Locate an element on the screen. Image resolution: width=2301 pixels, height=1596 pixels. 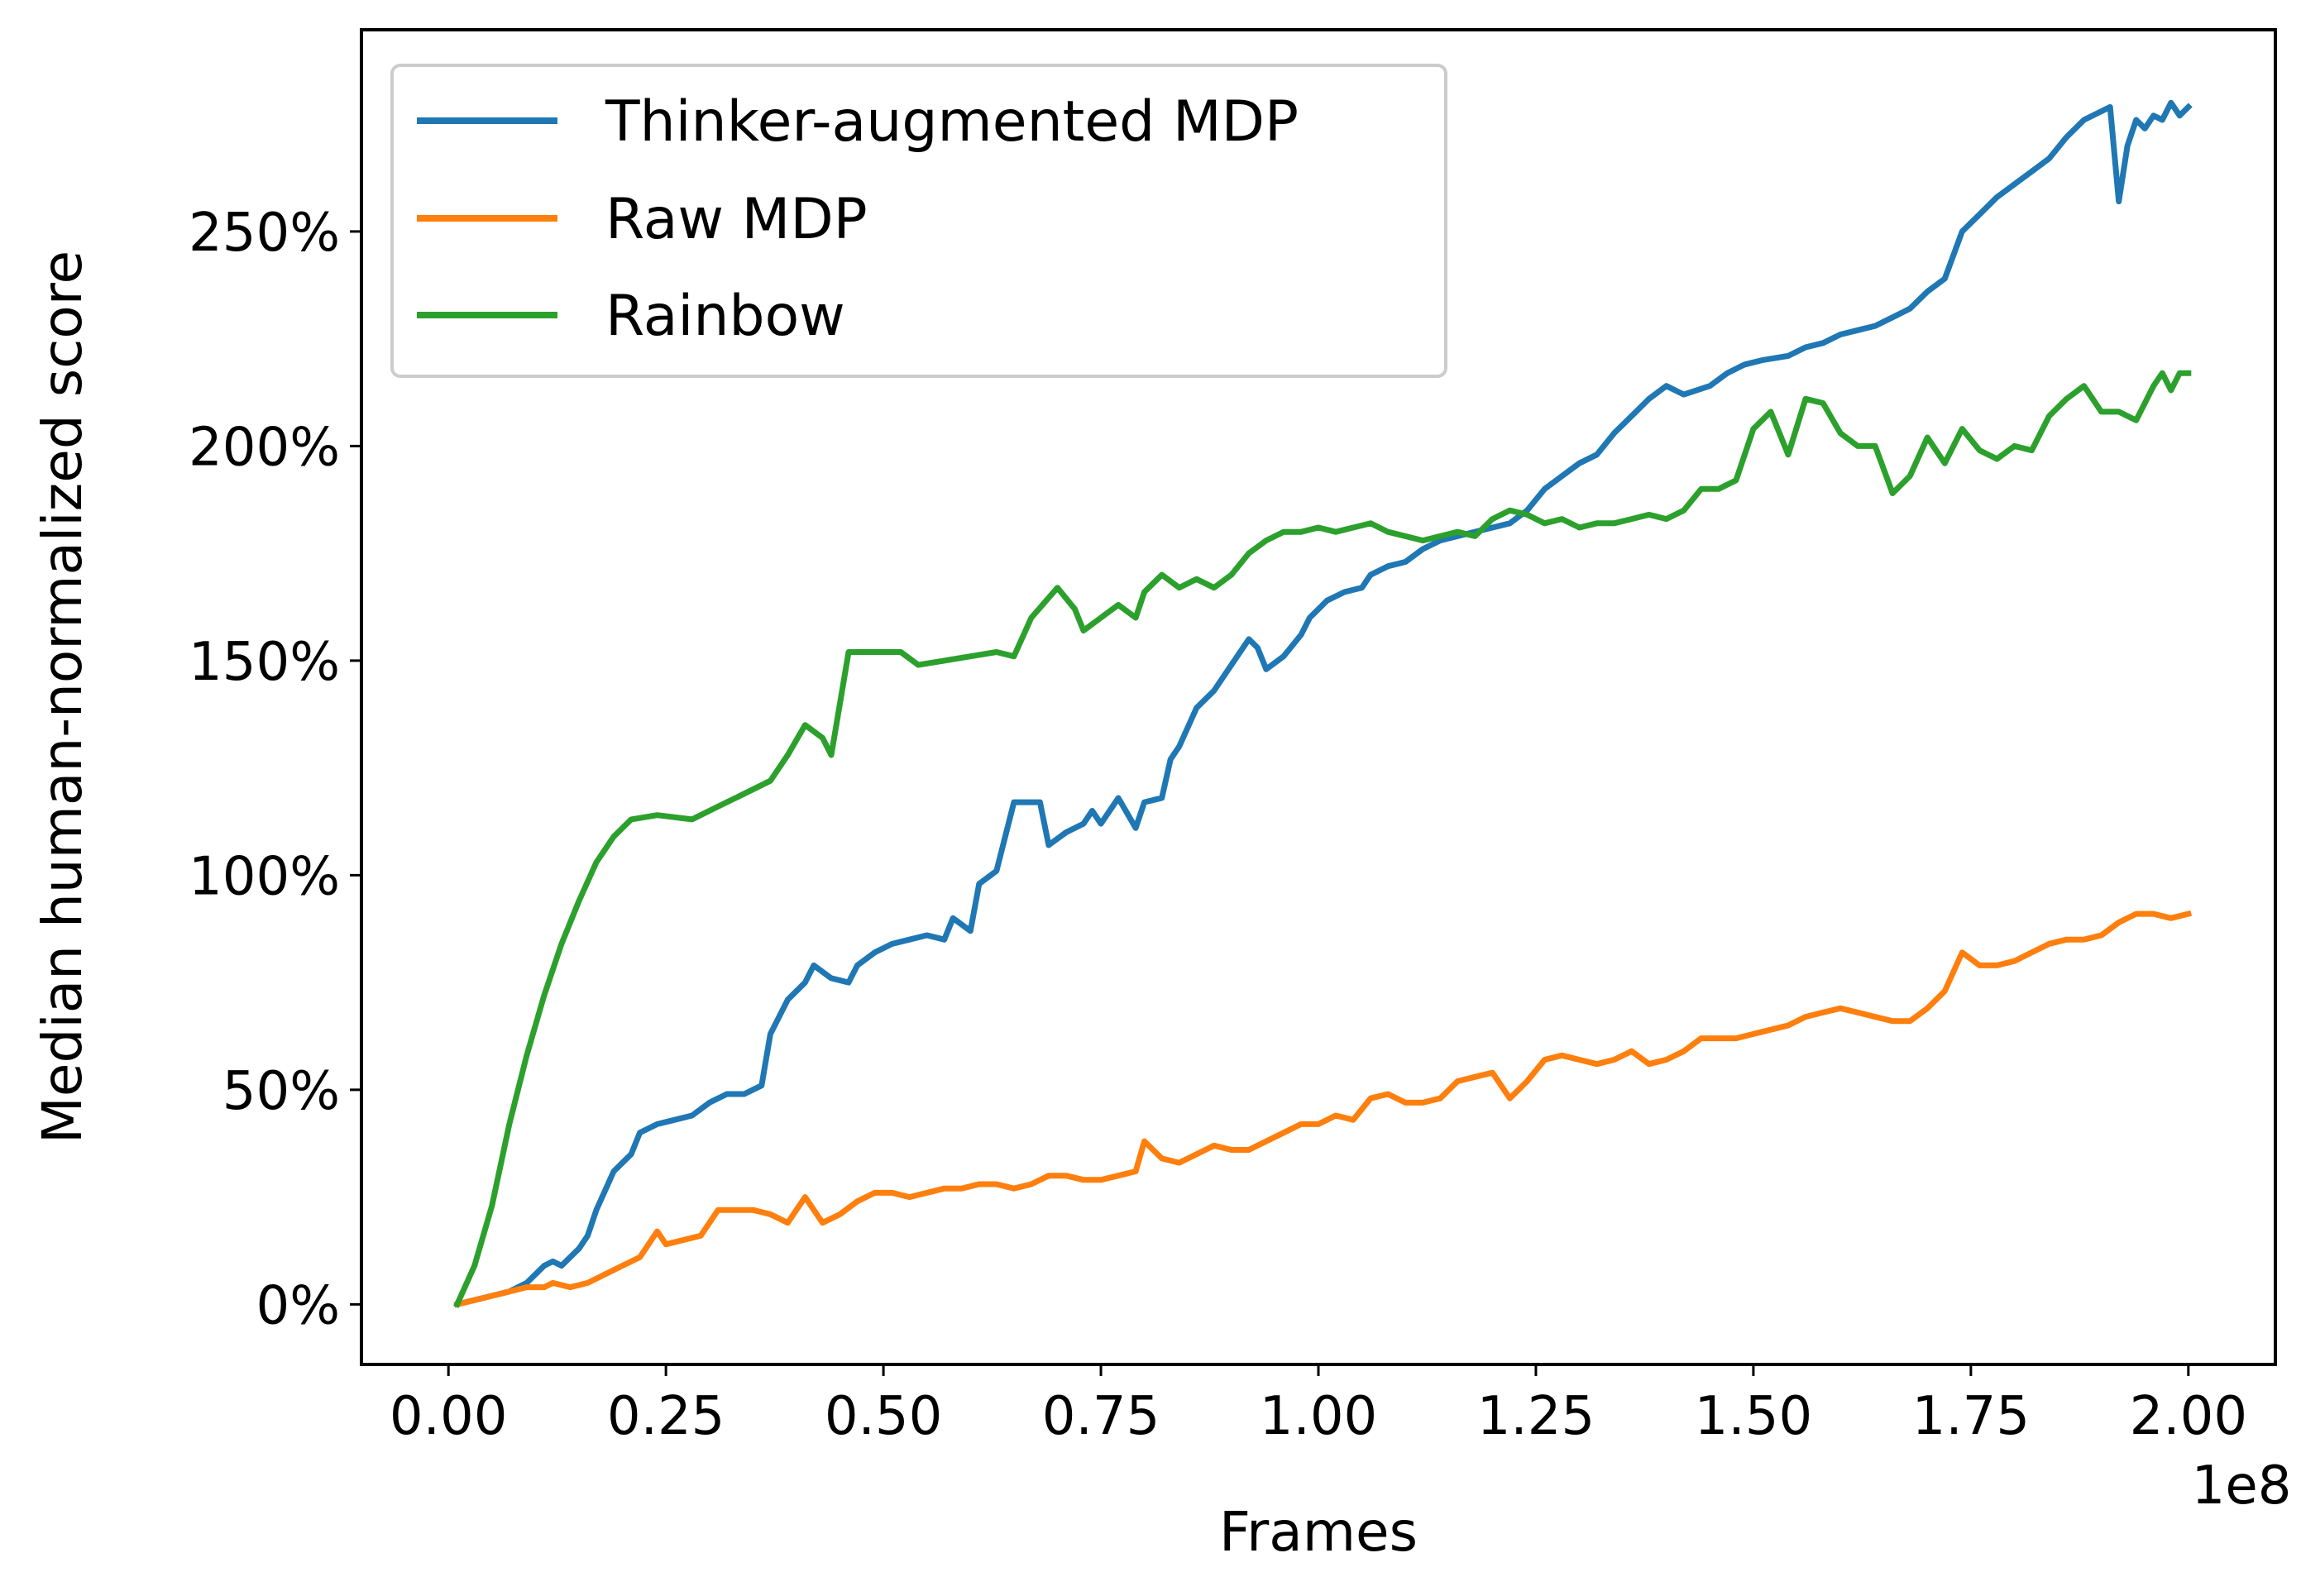
y-tick-label: 200% is located at coordinates (264, 447).